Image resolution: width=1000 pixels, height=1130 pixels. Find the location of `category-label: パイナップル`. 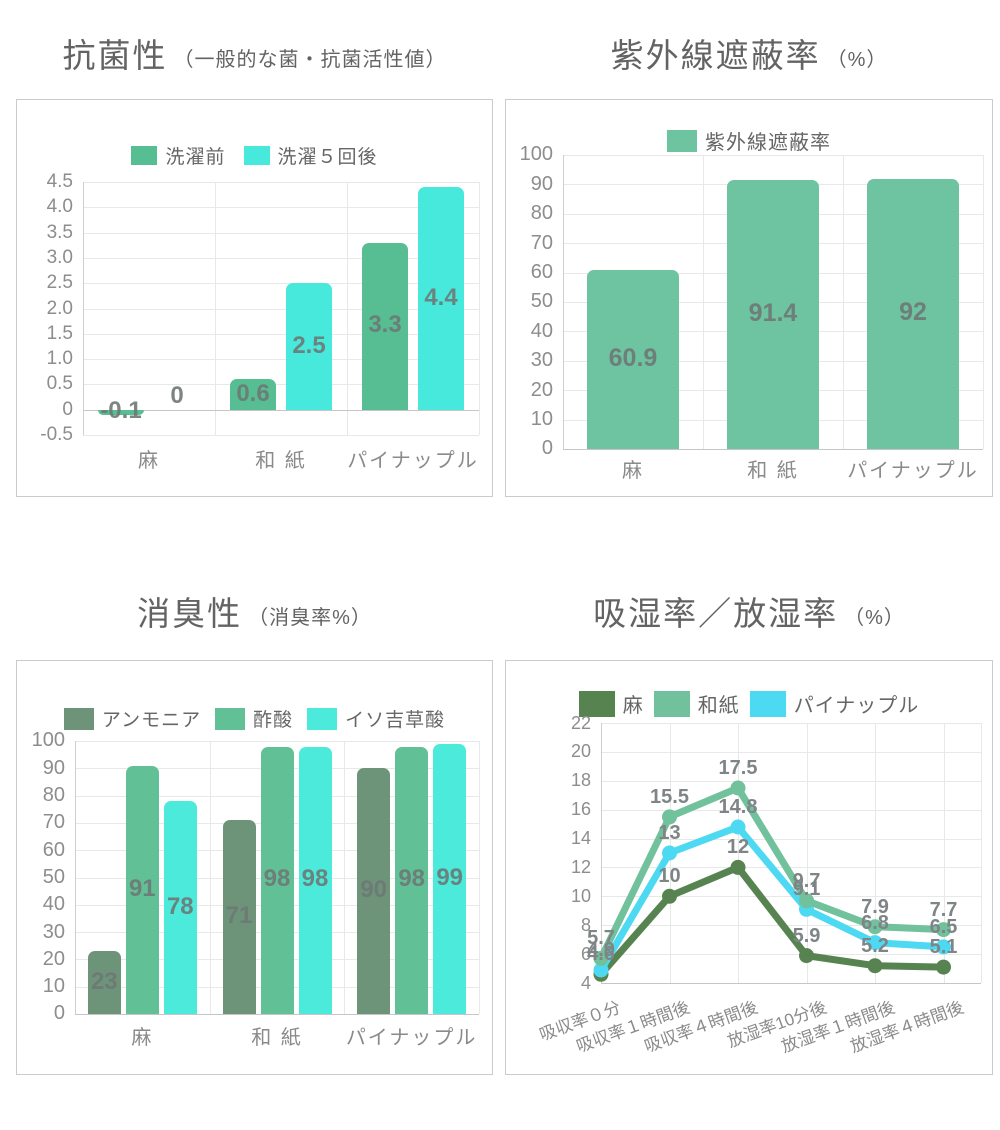

category-label: パイナップル is located at coordinates (411, 1038).